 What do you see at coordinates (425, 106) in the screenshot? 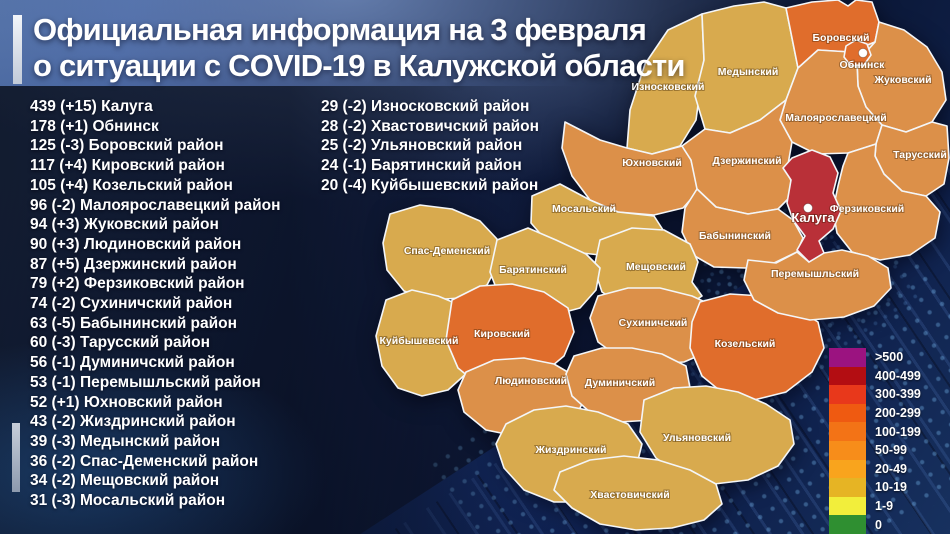
I see `stat-row: 29 (-2) Износковский район` at bounding box center [425, 106].